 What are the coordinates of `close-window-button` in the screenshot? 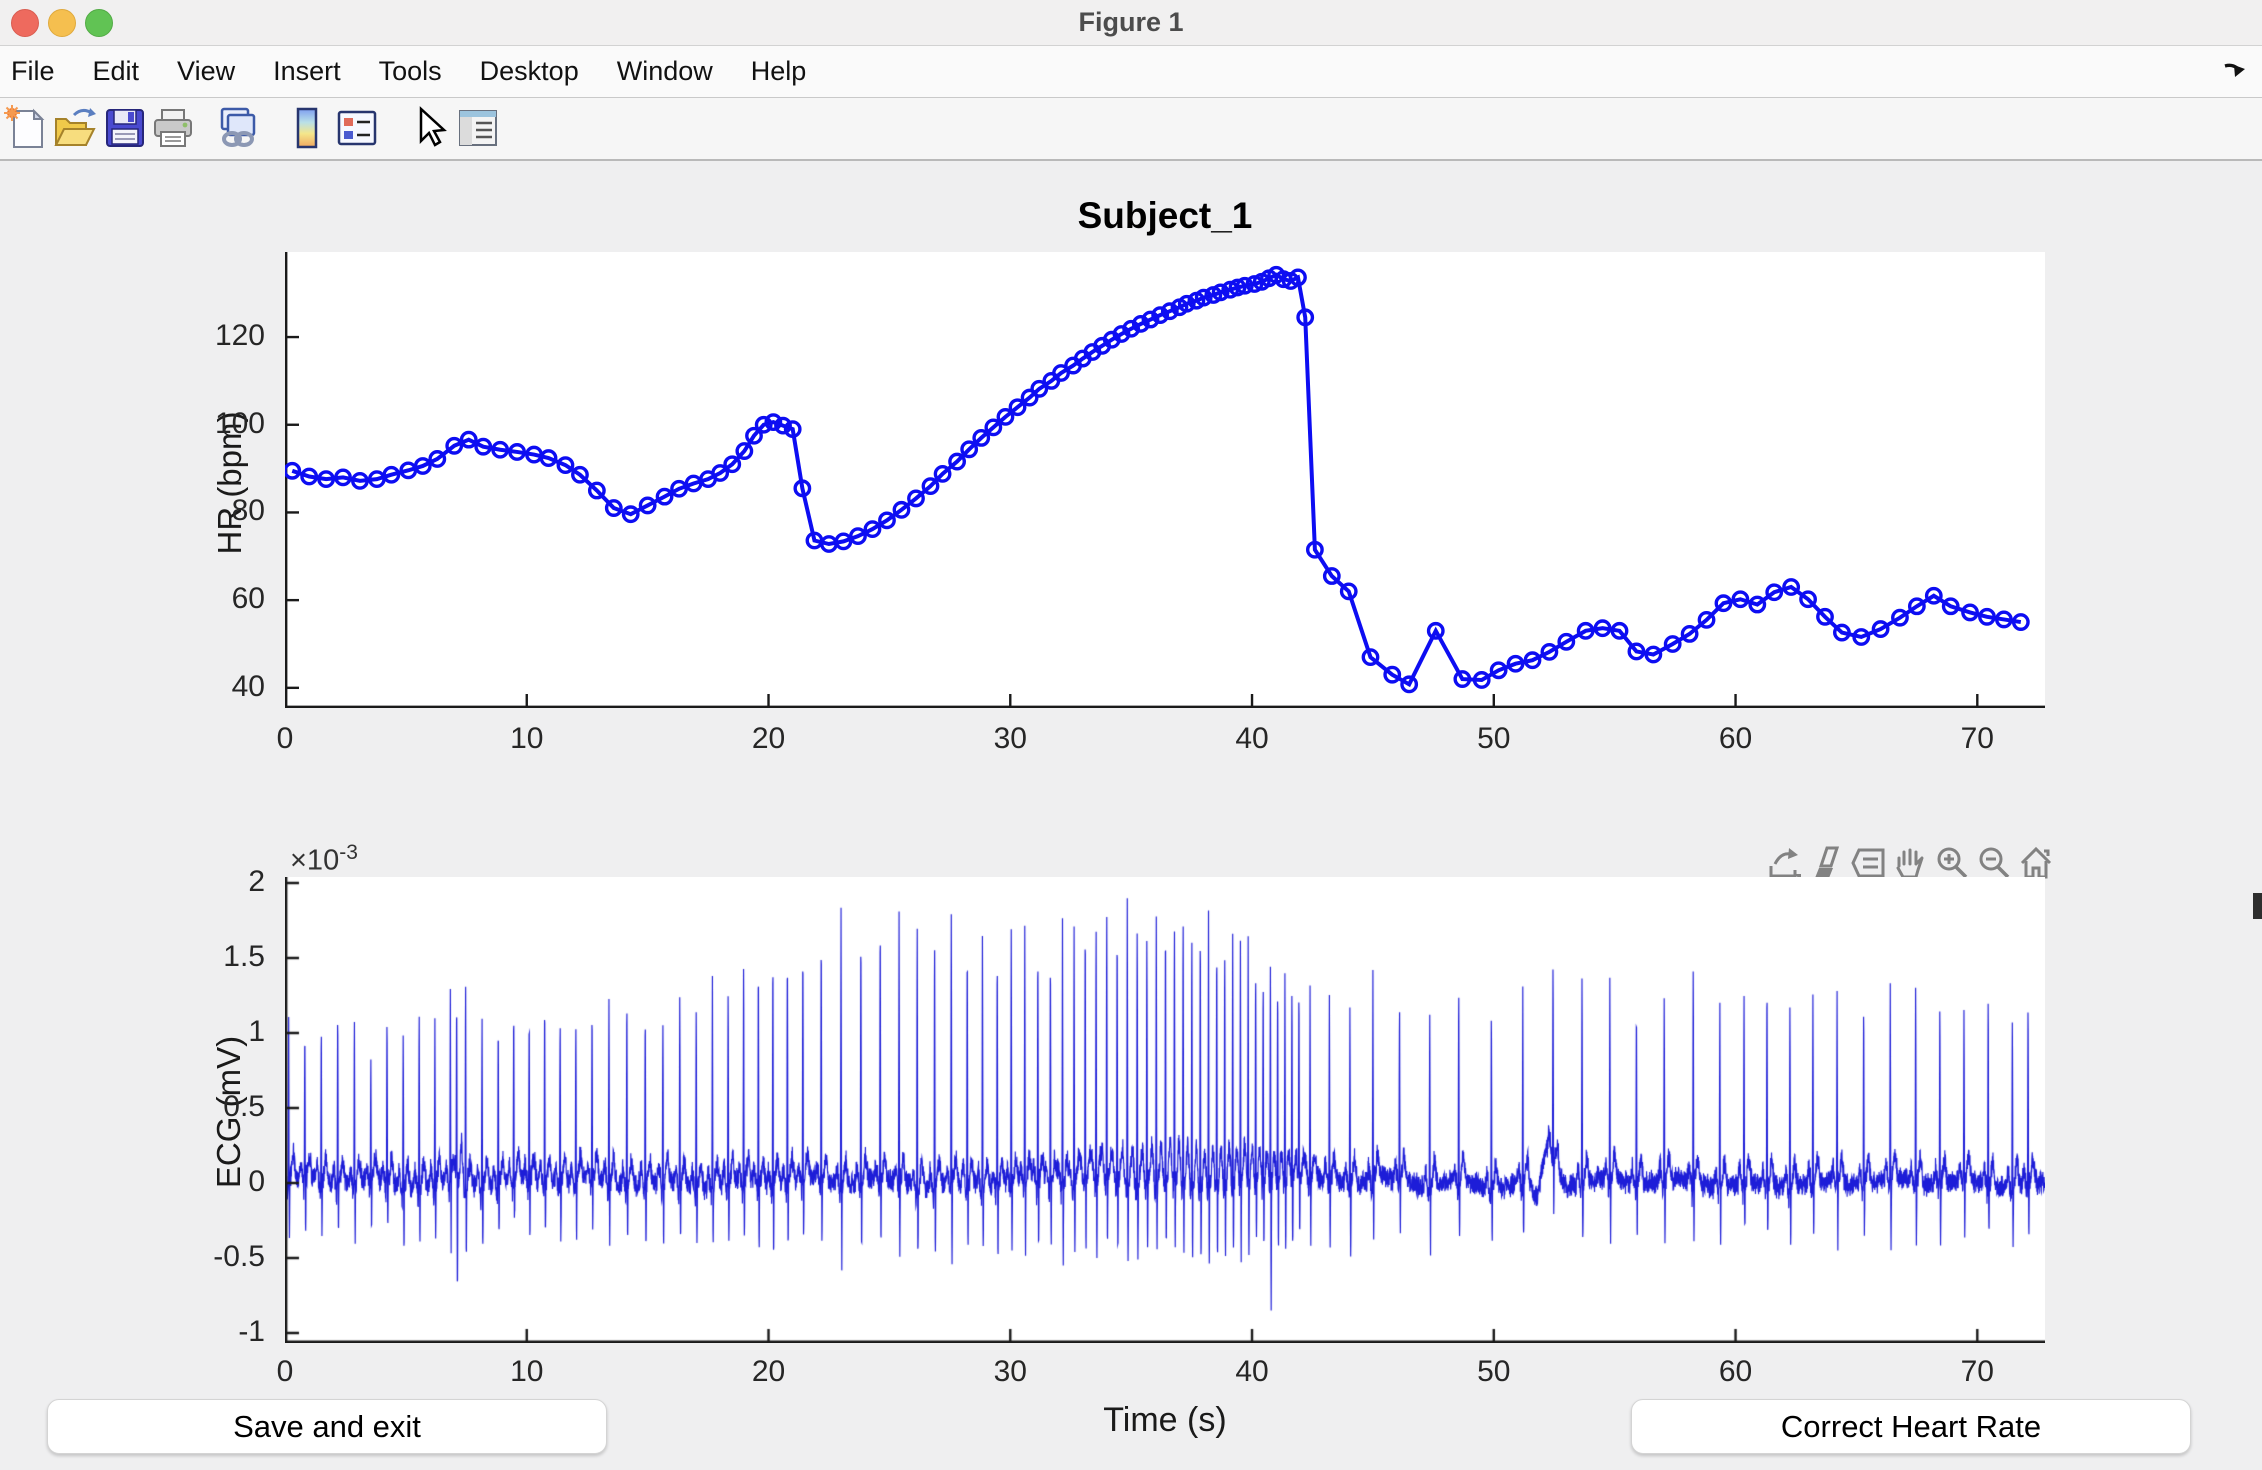 It's located at (25, 23).